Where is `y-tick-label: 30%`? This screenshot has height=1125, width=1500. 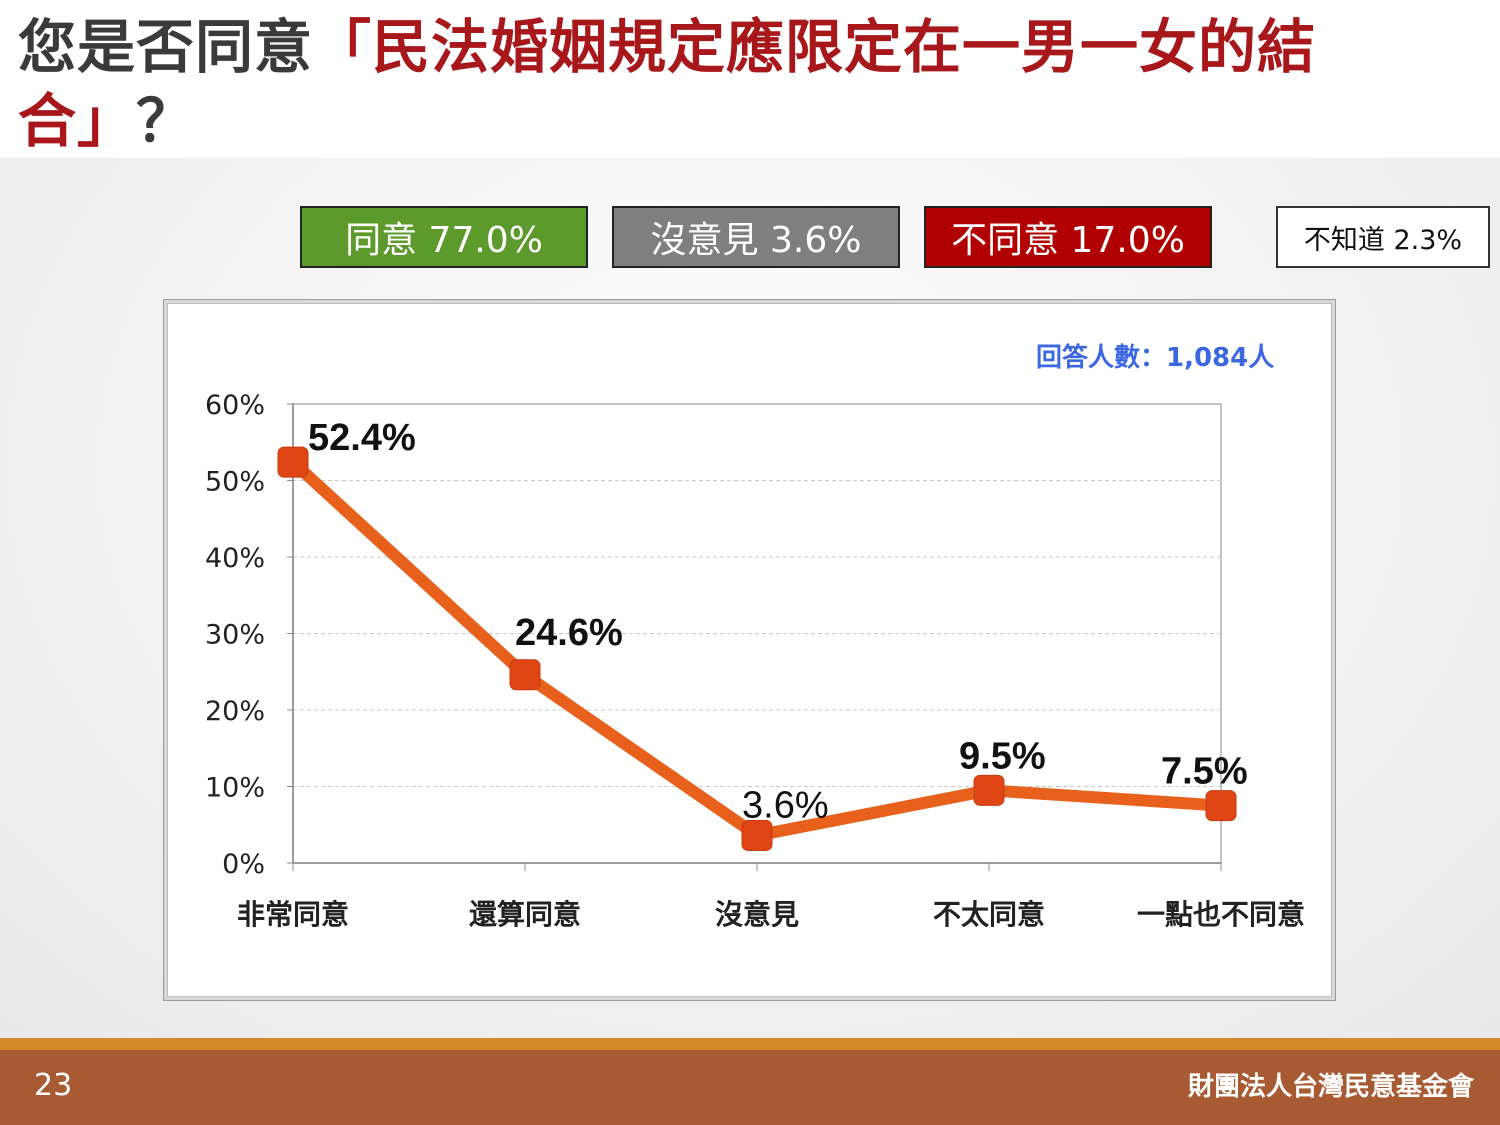
y-tick-label: 30% is located at coordinates (235, 635).